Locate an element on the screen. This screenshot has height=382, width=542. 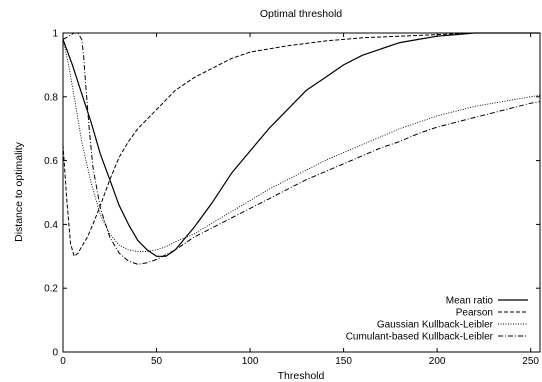
x-tick-label: 100 is located at coordinates (250, 361).